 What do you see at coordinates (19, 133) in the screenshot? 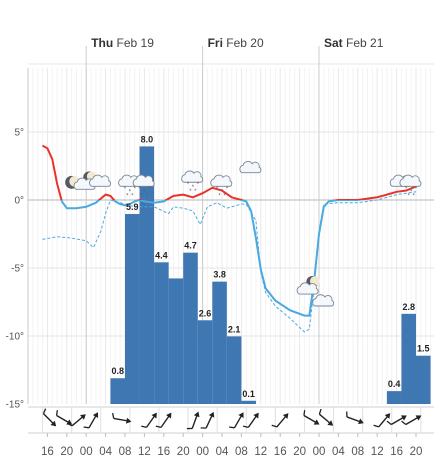
I see `y-tick-label: 5°` at bounding box center [19, 133].